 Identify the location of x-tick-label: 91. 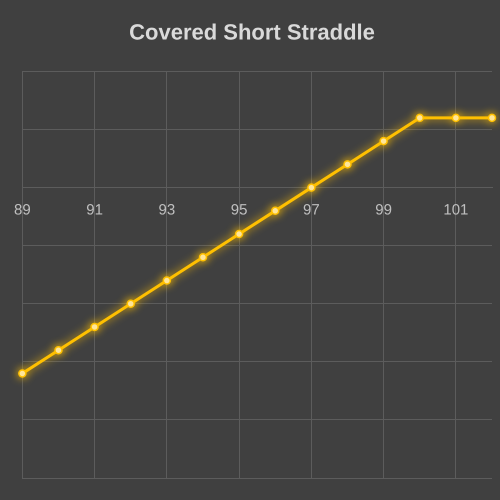
(94, 210).